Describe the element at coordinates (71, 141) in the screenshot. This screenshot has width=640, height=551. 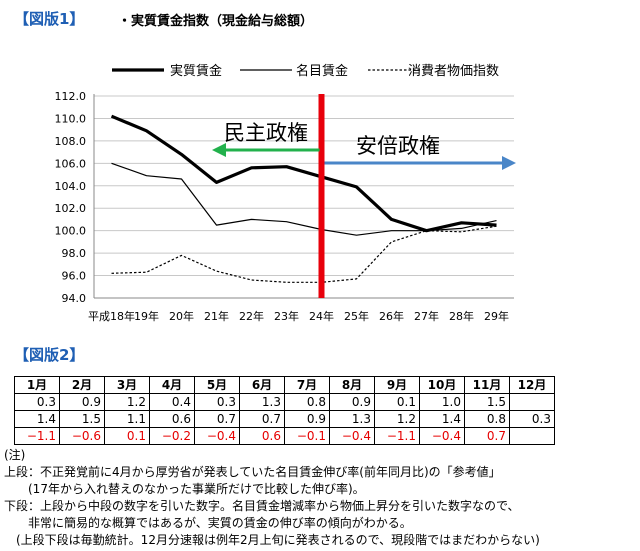
I see `y-tick-label: 108.0` at that location.